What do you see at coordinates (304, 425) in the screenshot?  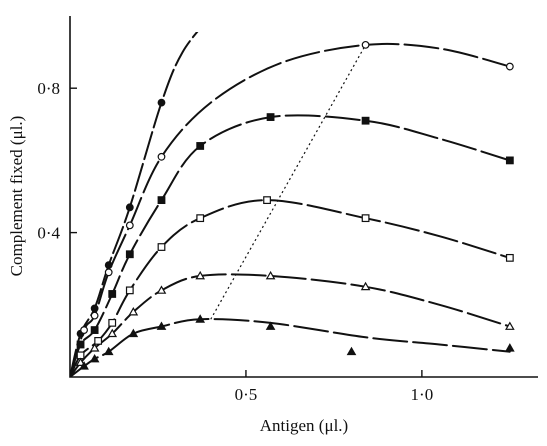 I see `x-axis-title: Antigen (μl.)` at bounding box center [304, 425].